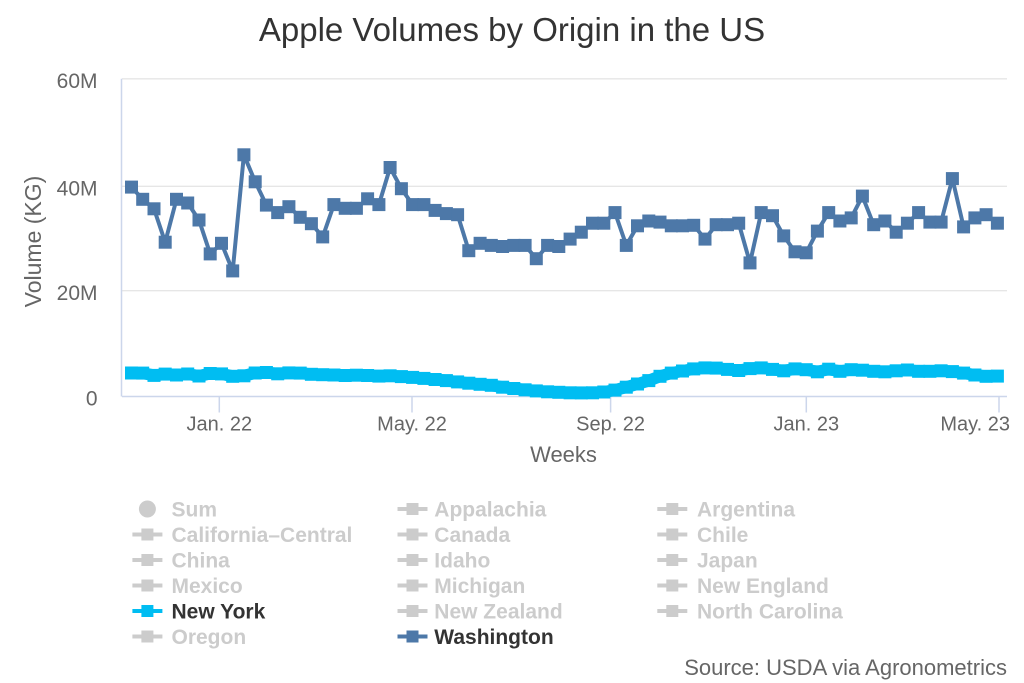 Image resolution: width=1024 pixels, height=683 pixels. What do you see at coordinates (77, 81) in the screenshot?
I see `svg-text: 60M` at bounding box center [77, 81].